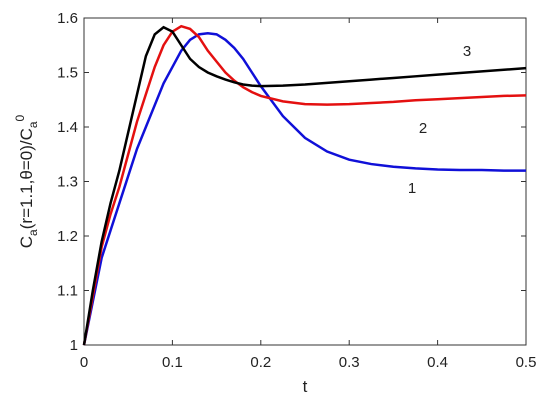  I want to click on x-tick-label: 0.1, so click(172, 362).